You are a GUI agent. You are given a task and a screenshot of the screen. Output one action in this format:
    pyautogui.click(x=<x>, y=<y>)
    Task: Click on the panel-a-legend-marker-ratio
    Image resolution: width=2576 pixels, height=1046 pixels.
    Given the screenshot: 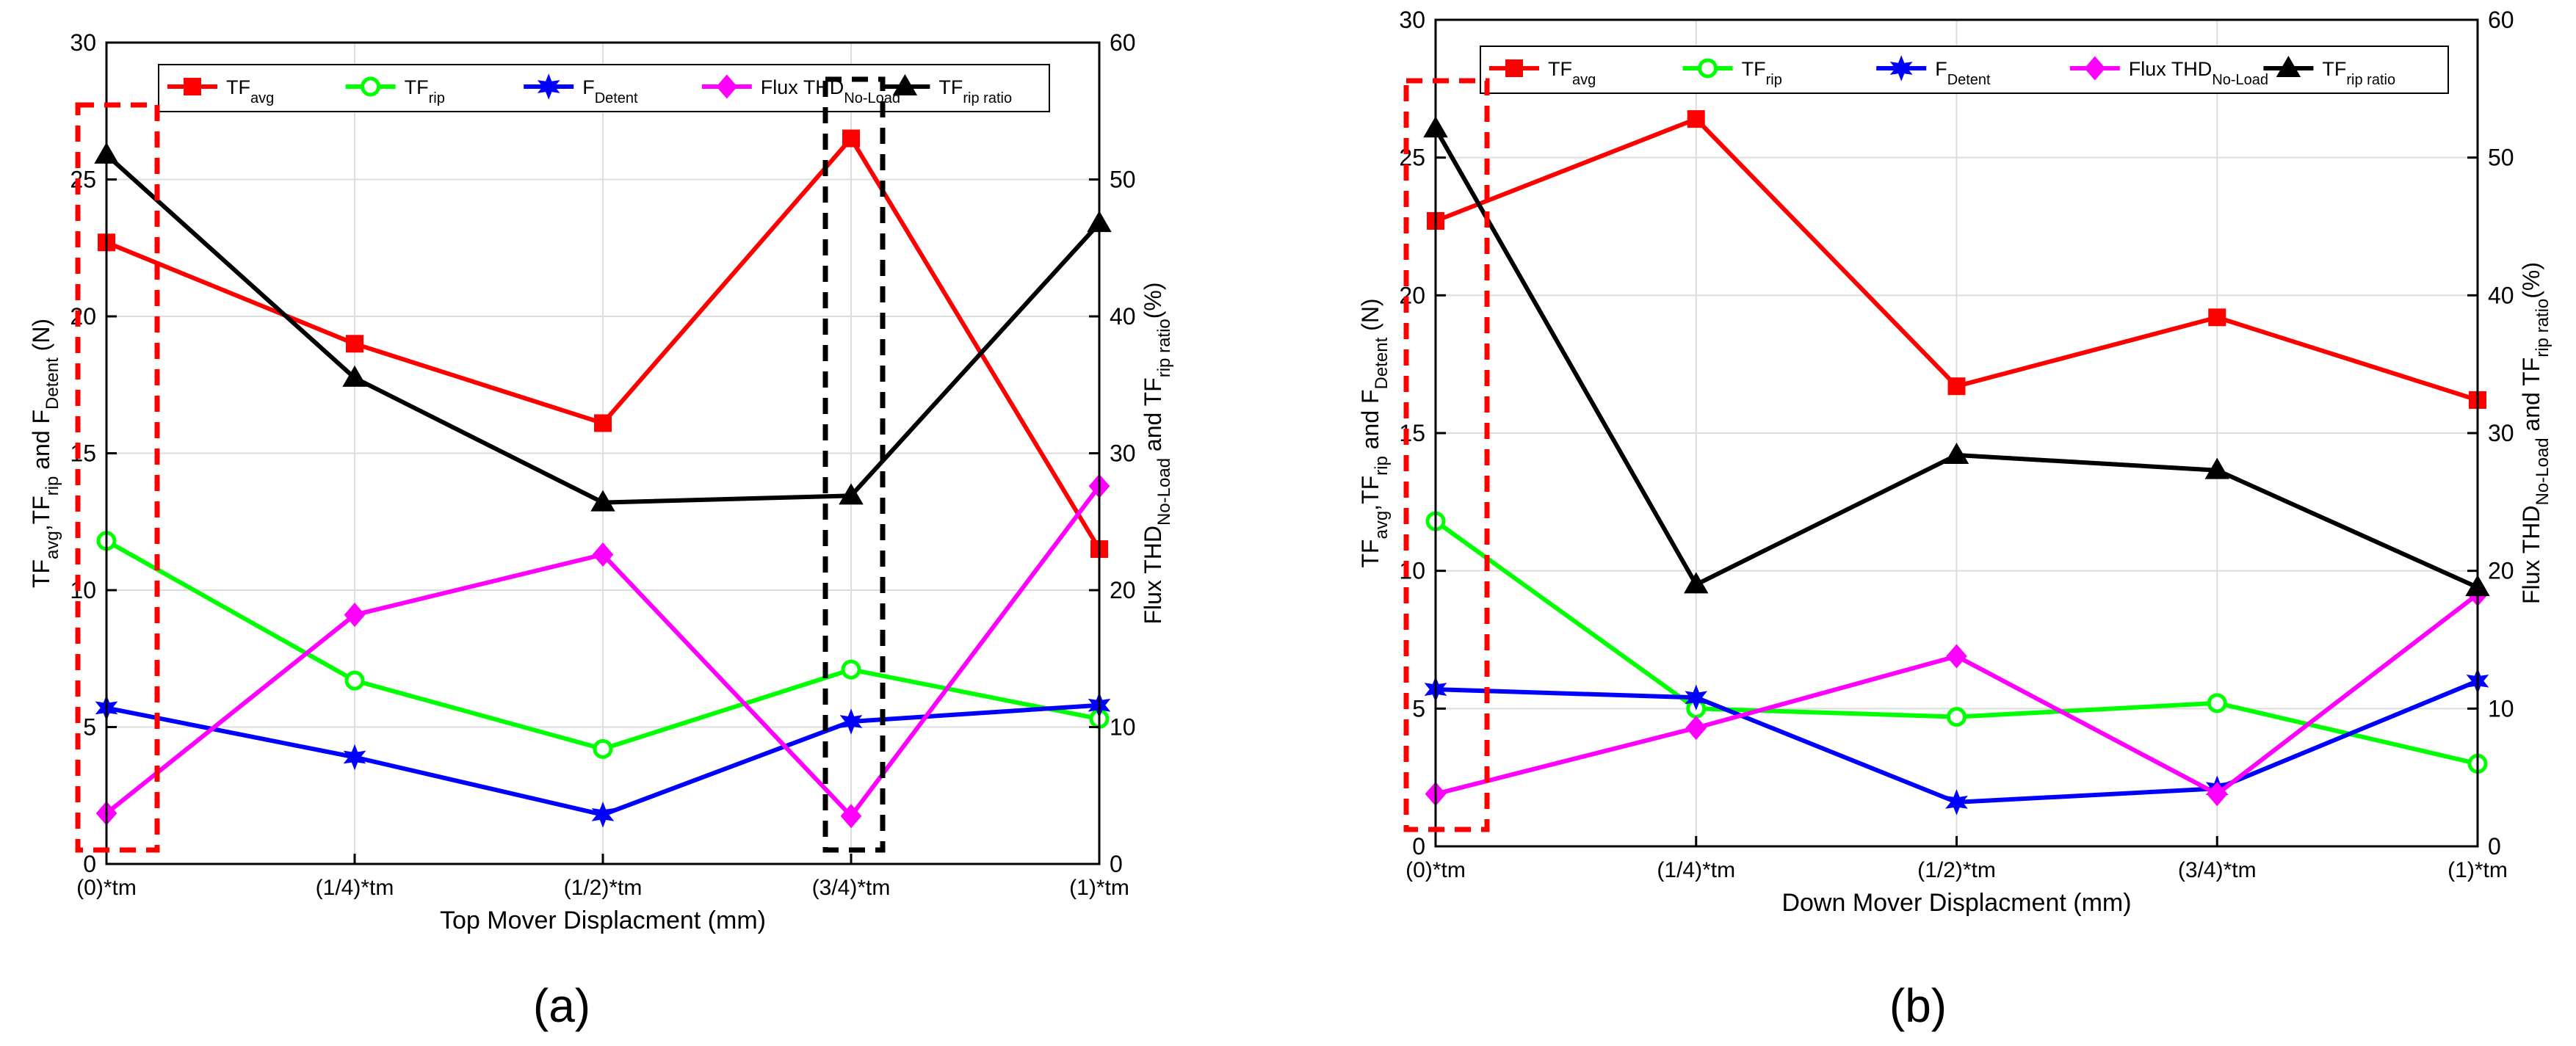 What is the action you would take?
    pyautogui.click(x=905, y=84)
    